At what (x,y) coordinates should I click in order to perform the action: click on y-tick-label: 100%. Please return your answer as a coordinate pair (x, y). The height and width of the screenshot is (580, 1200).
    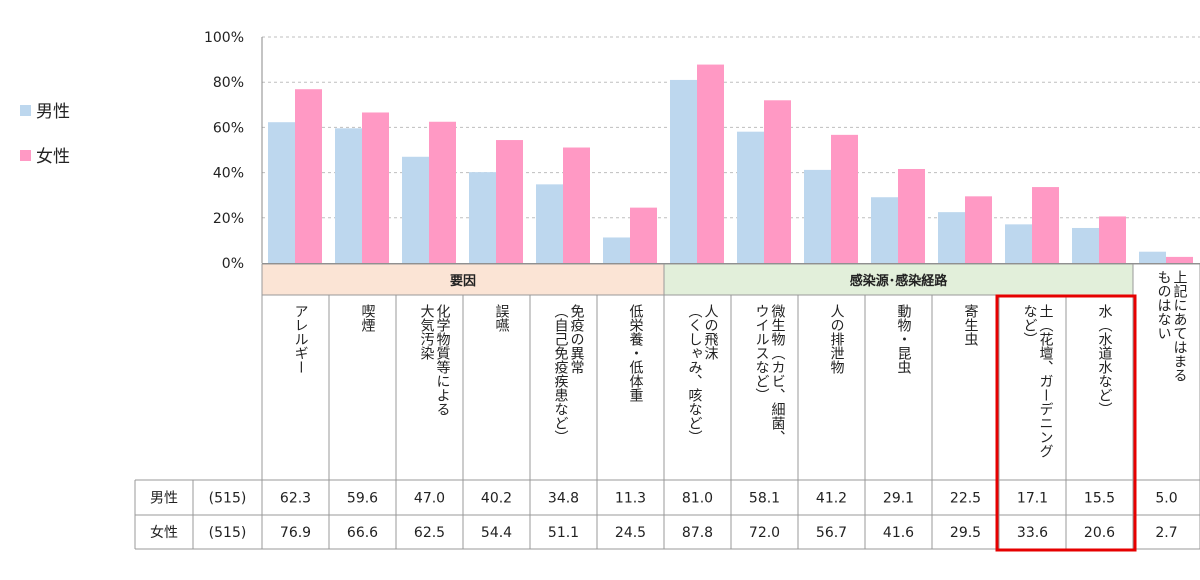
    Looking at the image, I should click on (224, 38).